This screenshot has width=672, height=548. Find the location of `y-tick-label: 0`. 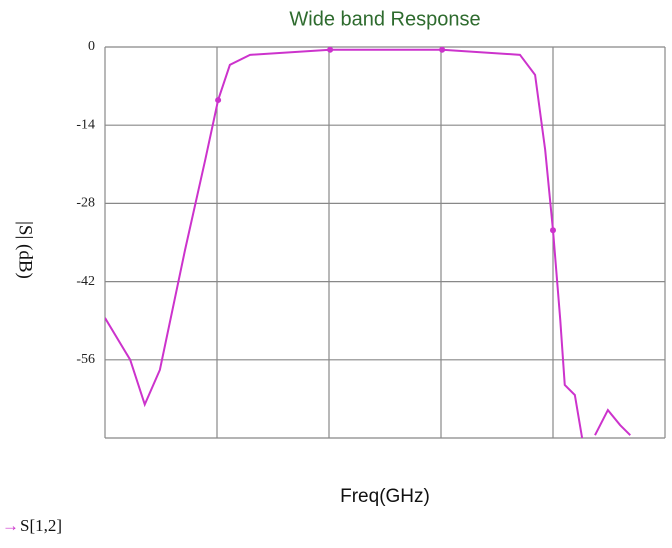

y-tick-label: 0 is located at coordinates (91, 46).